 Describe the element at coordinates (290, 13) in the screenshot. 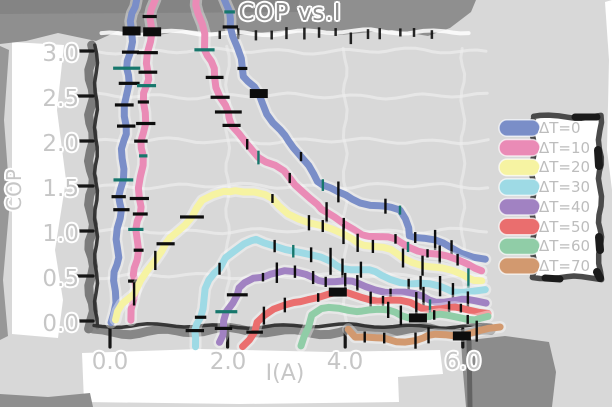

I see `chart-title: COP vs.I` at that location.